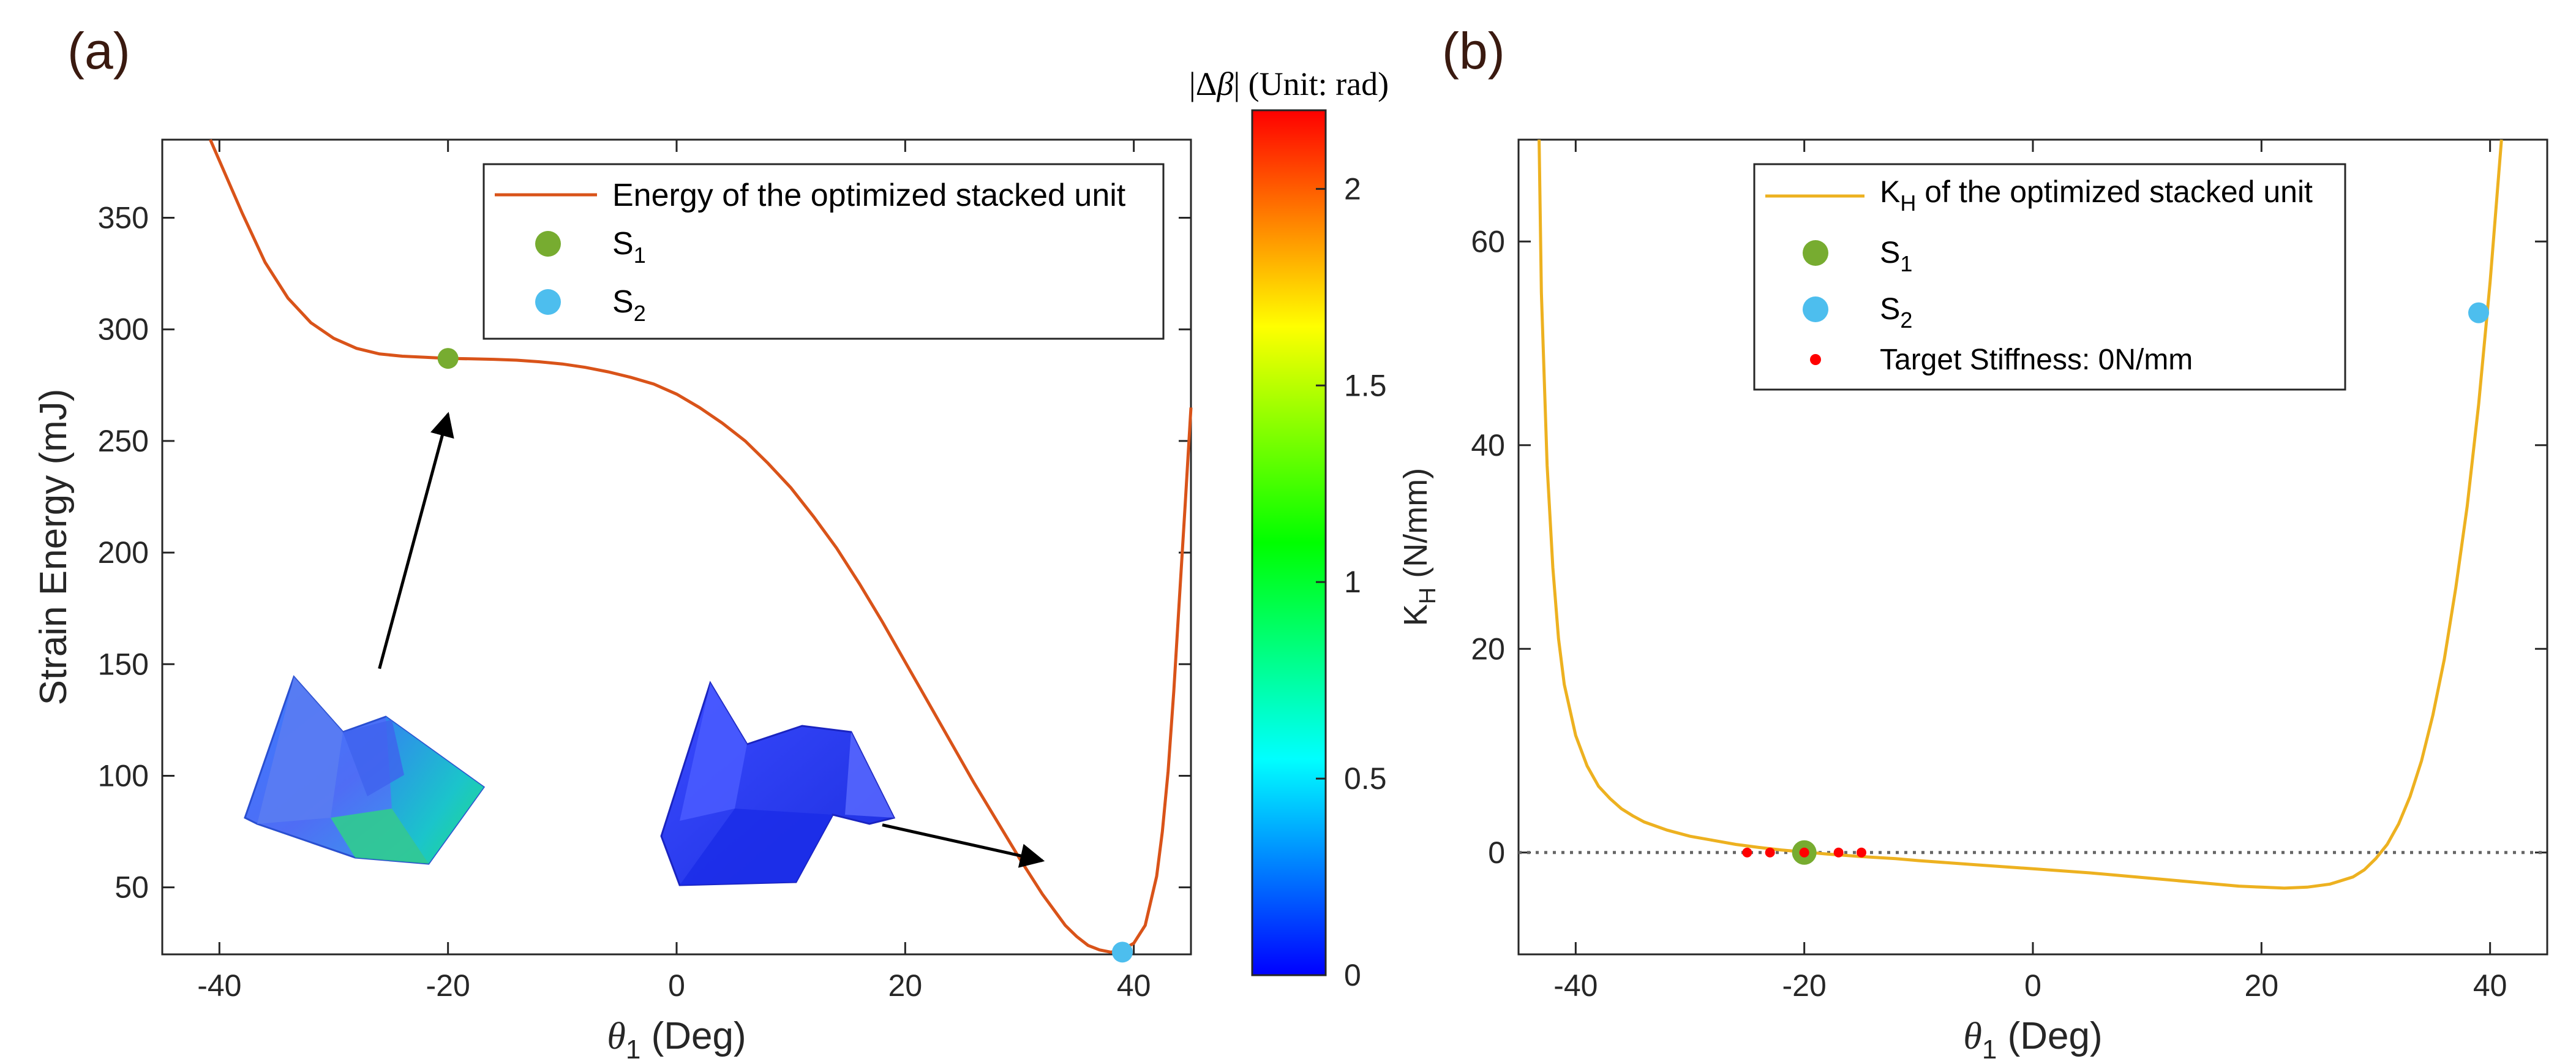 The image size is (2576, 1064). Describe the element at coordinates (1134, 985) in the screenshot. I see `panel-a-xtick-label: 40` at that location.